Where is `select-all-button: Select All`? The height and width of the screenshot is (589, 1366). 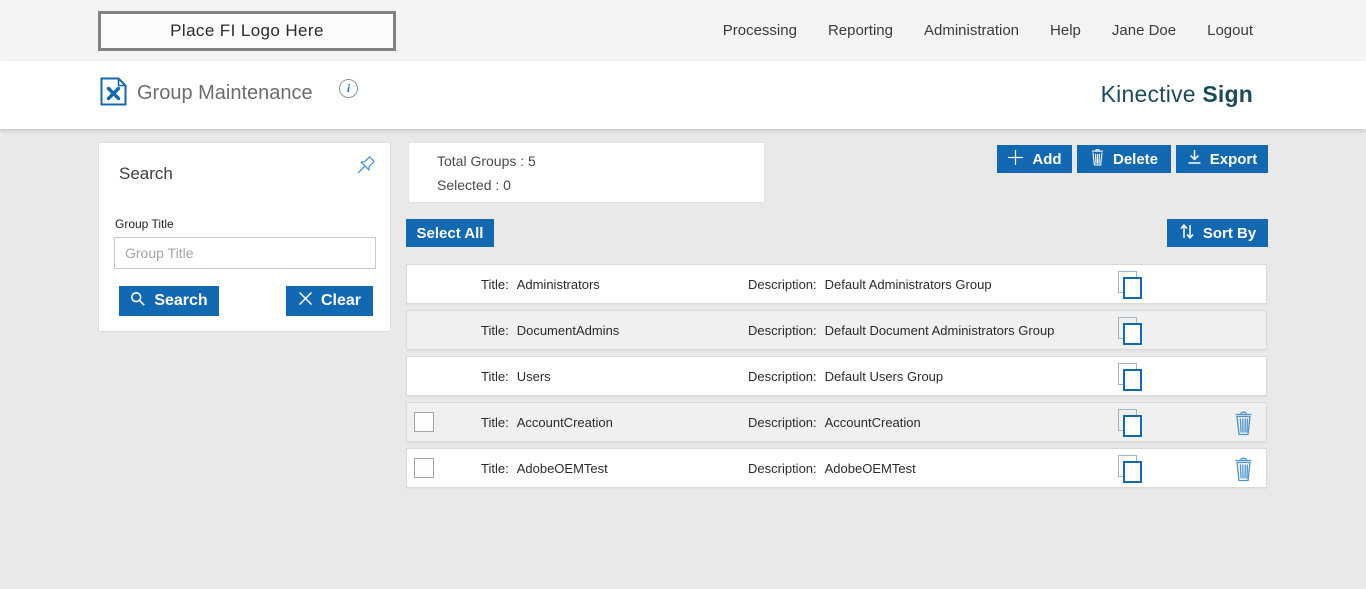 select-all-button: Select All is located at coordinates (450, 233).